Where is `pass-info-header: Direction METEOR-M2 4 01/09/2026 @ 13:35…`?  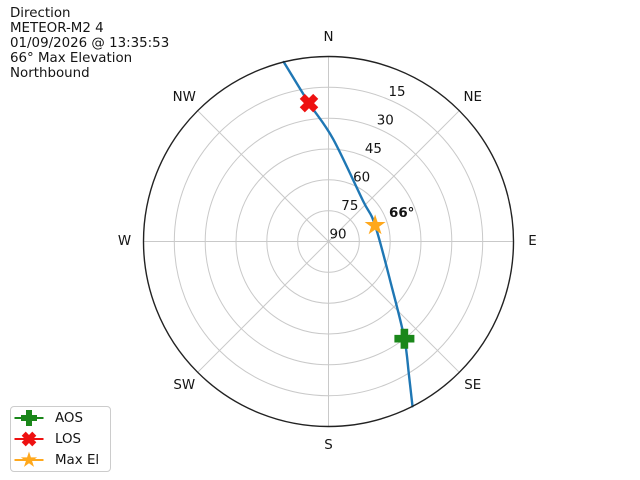 pass-info-header: Direction METEOR-M2 4 01/09/2026 @ 13:35… is located at coordinates (89, 43).